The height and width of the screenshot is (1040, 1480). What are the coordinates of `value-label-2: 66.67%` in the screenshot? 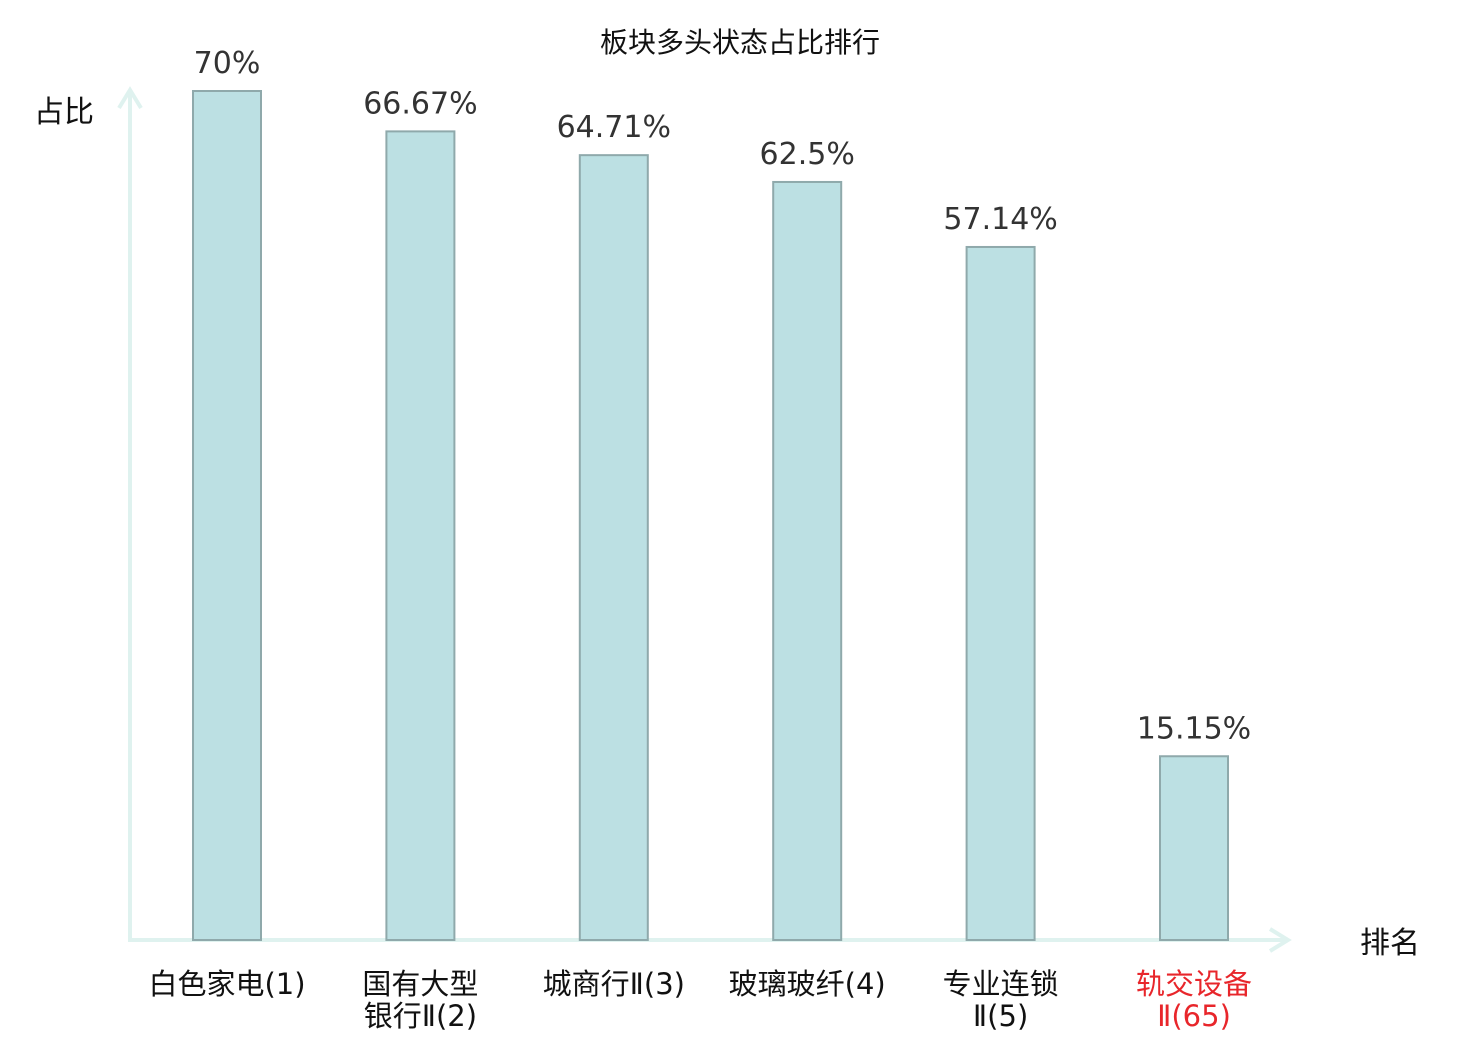 It's located at (420, 103).